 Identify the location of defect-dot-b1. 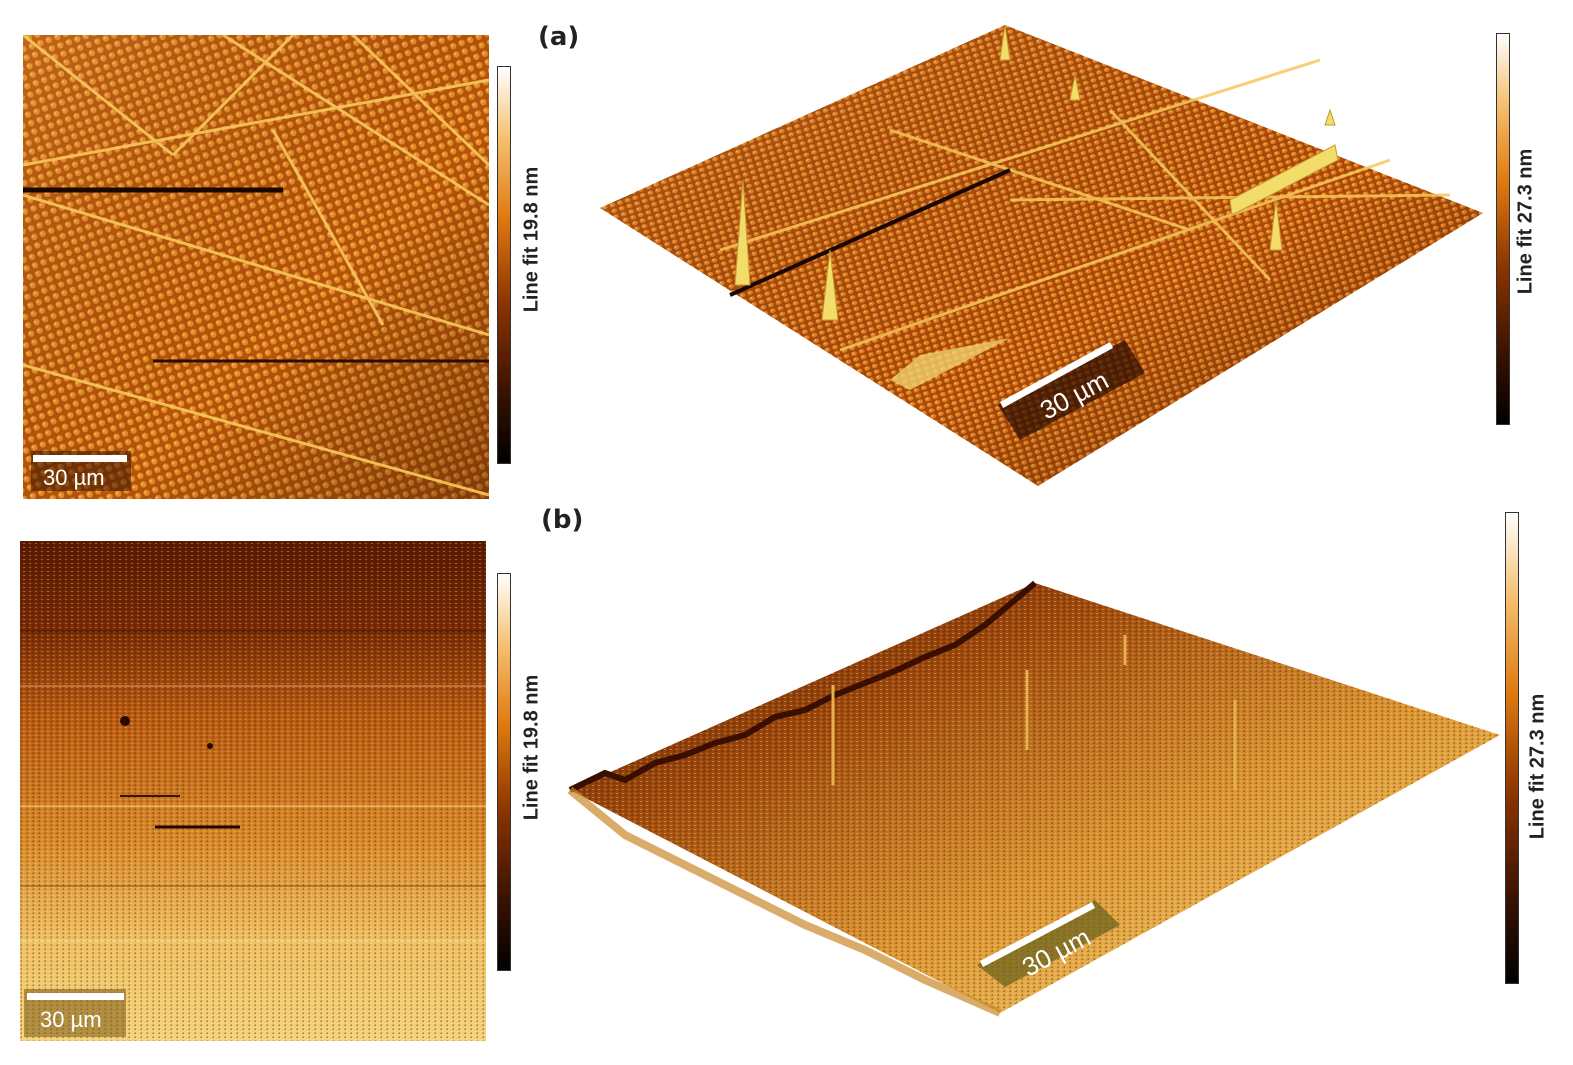
(125, 721).